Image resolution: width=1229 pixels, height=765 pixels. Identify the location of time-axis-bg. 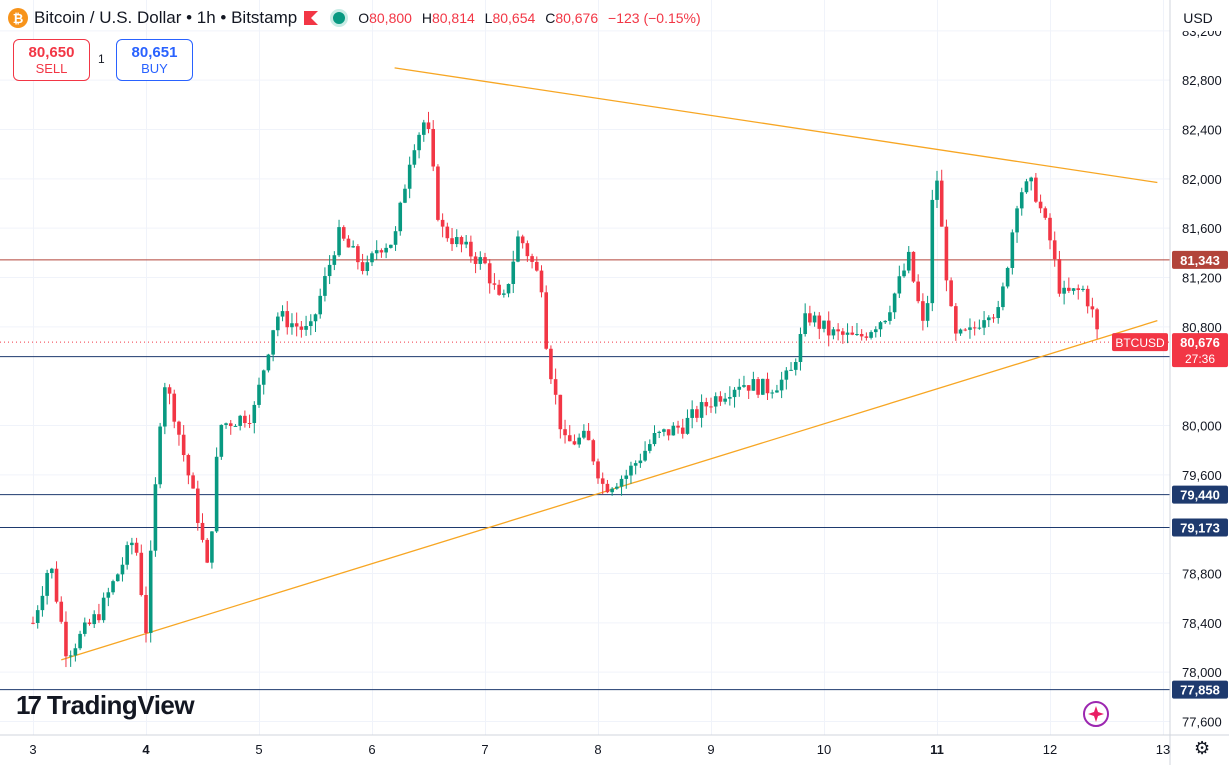
(614, 750).